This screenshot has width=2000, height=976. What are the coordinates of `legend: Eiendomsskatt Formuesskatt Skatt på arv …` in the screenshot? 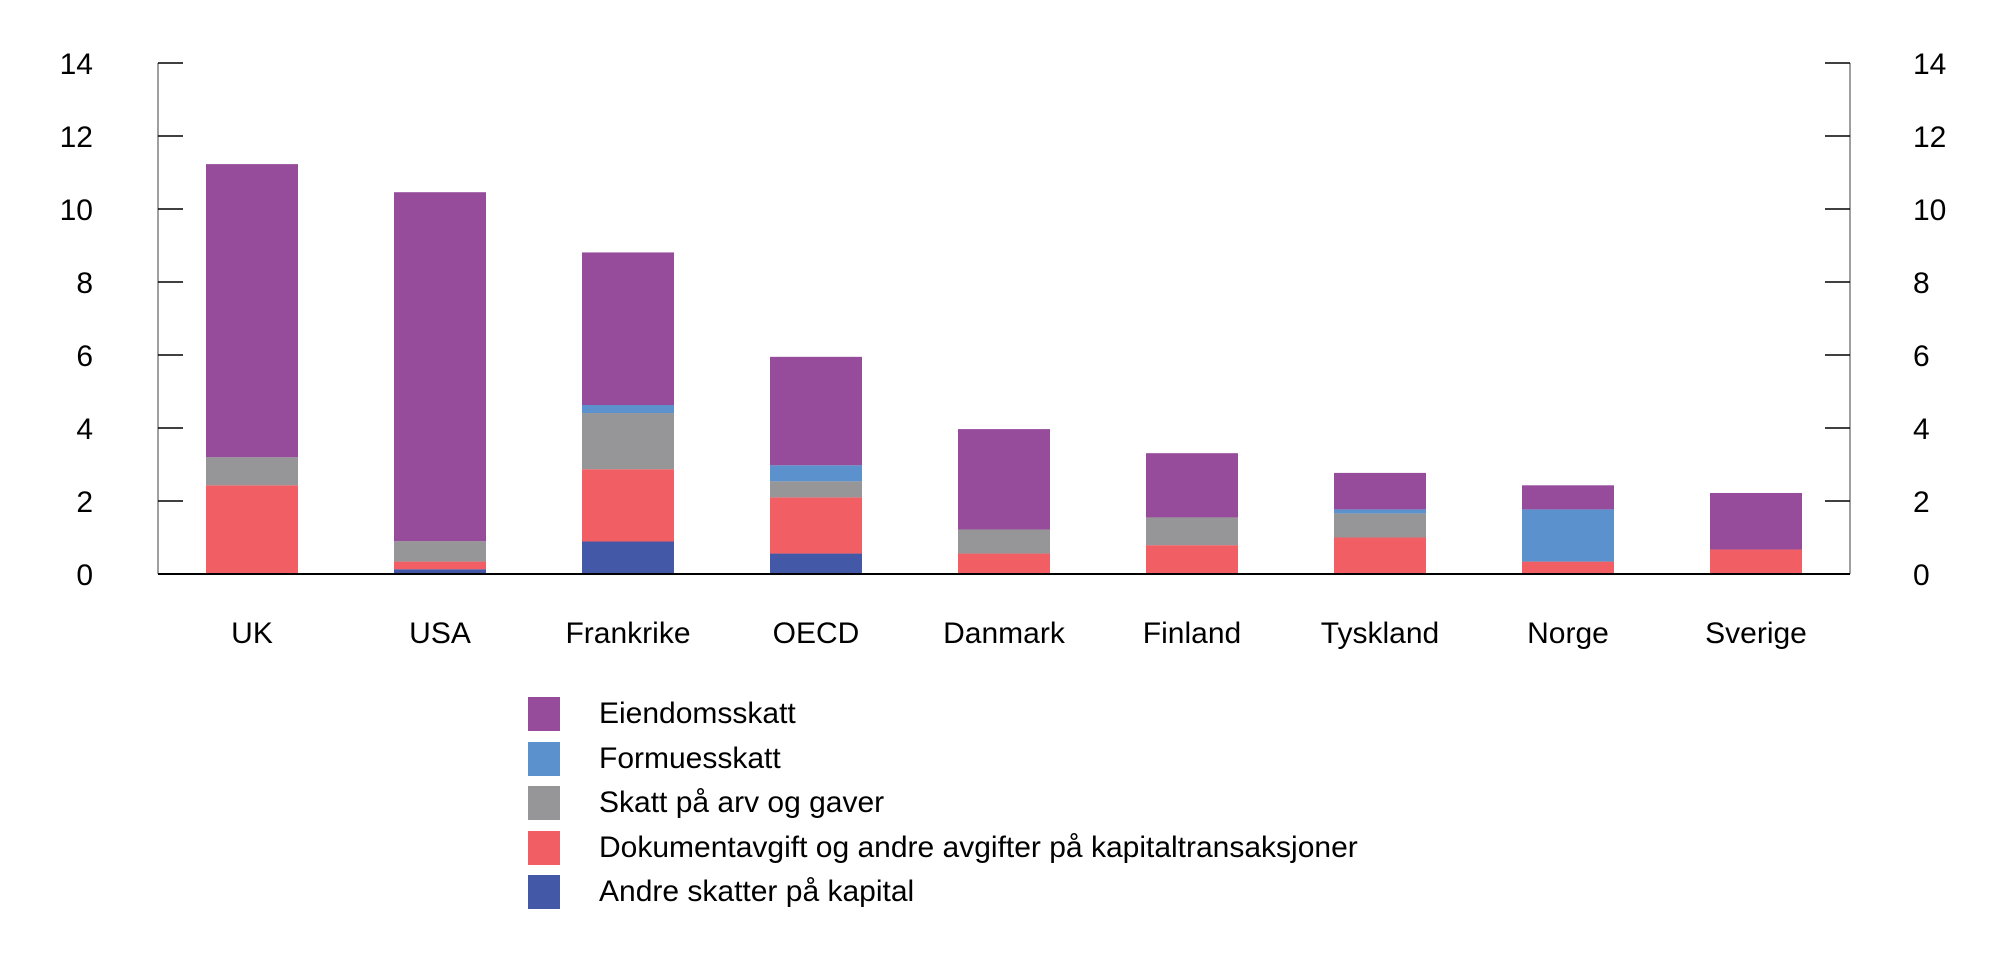 It's located at (943, 803).